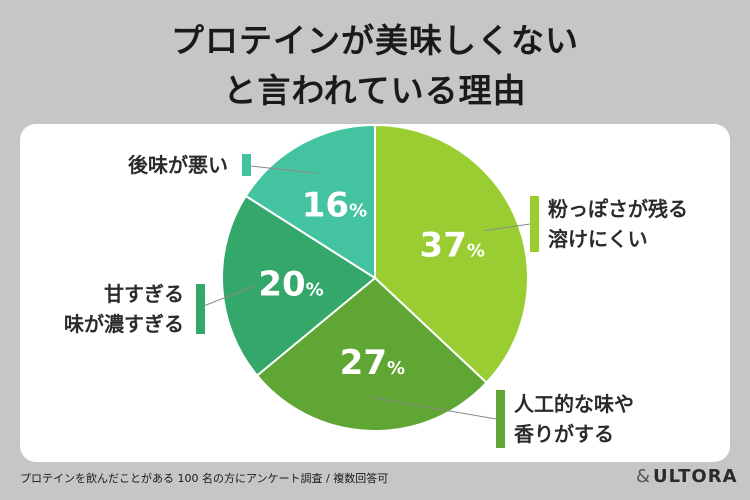 This screenshot has width=750, height=500. Describe the element at coordinates (375, 90) in the screenshot. I see `title-line-2: と言われている理由` at that location.